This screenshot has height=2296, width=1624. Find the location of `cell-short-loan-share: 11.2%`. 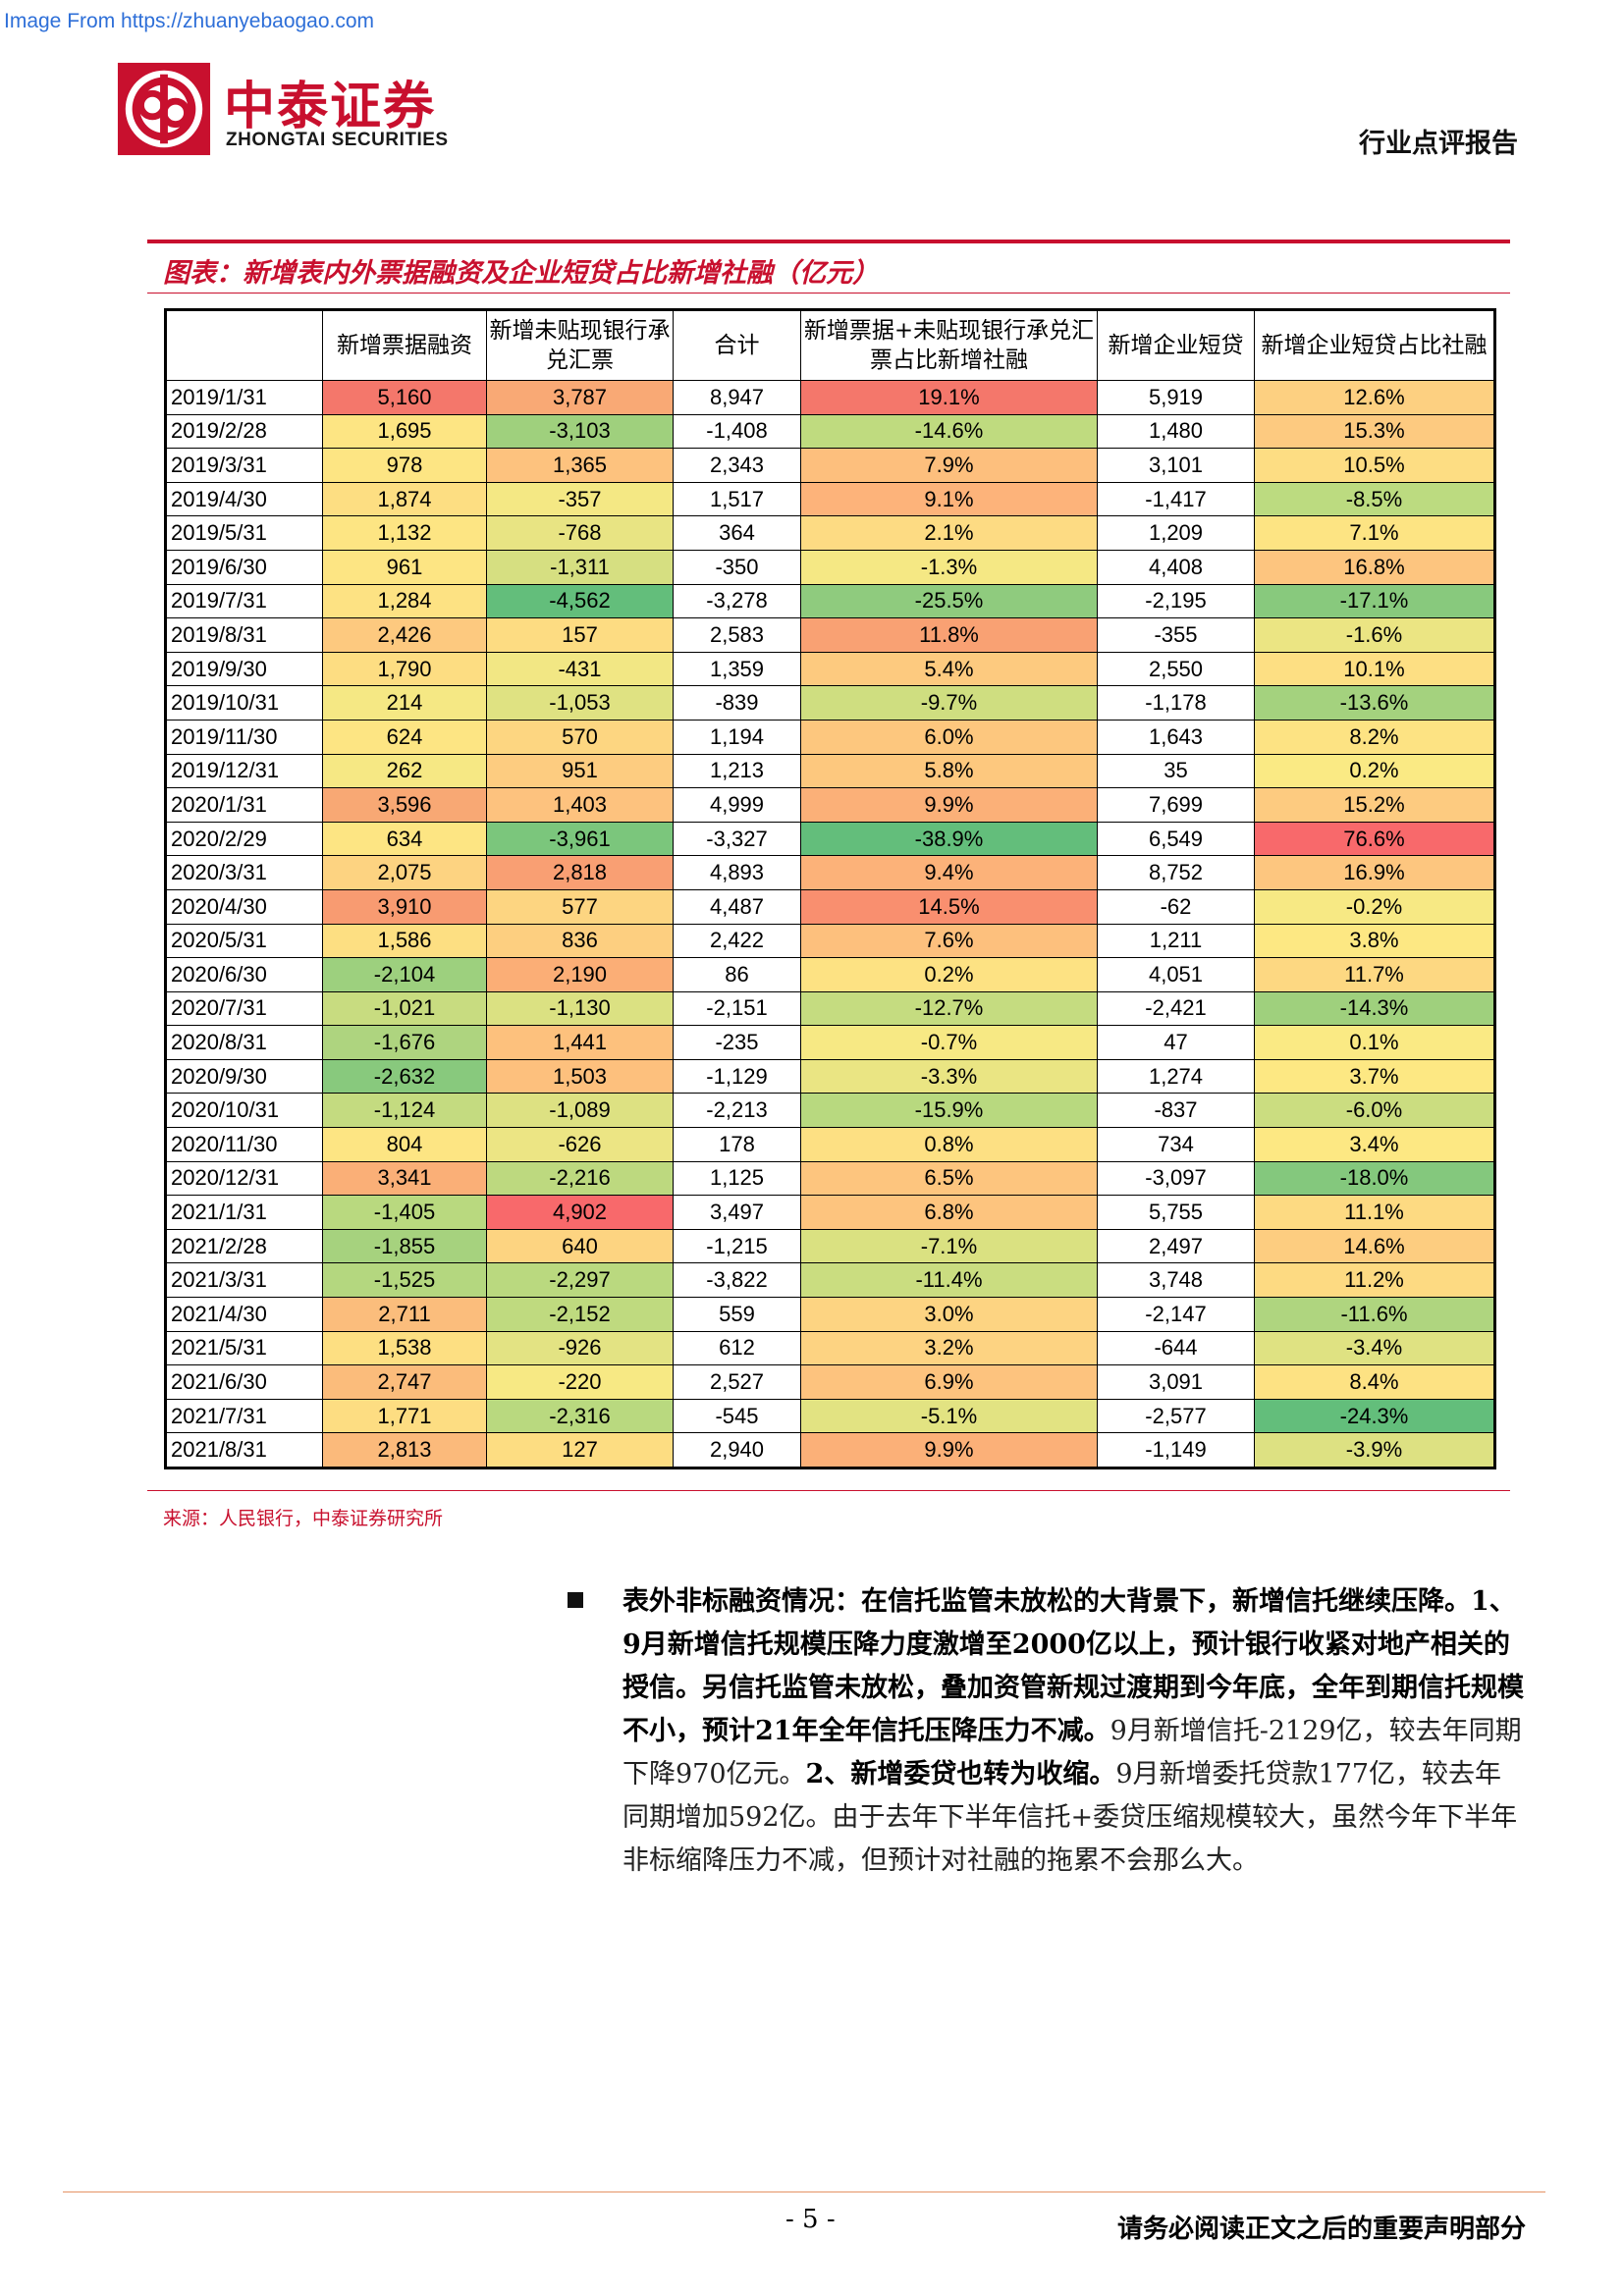

cell-short-loan-share: 11.2% is located at coordinates (1374, 1281).